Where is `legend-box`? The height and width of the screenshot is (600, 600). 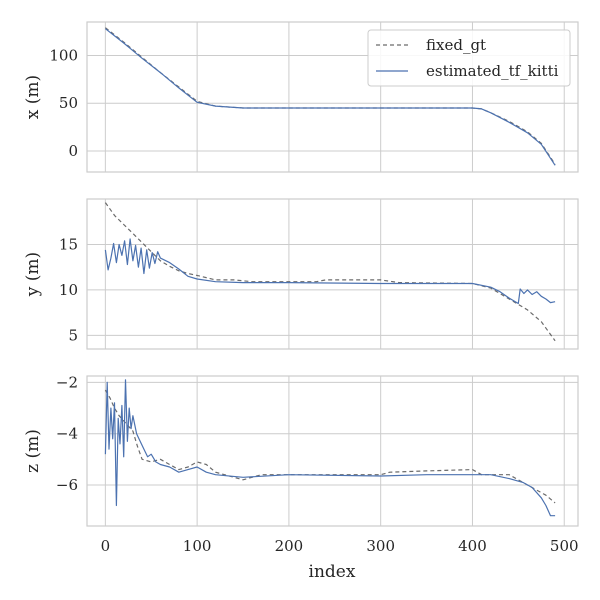
legend-box is located at coordinates (469, 58).